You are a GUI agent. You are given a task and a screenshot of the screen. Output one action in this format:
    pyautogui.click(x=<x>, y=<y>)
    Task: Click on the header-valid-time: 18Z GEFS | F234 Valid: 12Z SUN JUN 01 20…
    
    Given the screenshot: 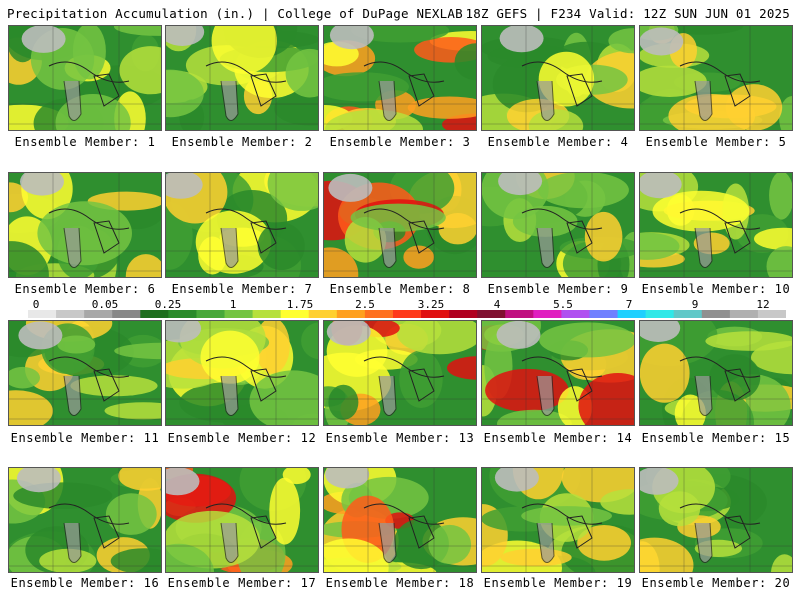 What is the action you would take?
    pyautogui.click(x=627, y=13)
    